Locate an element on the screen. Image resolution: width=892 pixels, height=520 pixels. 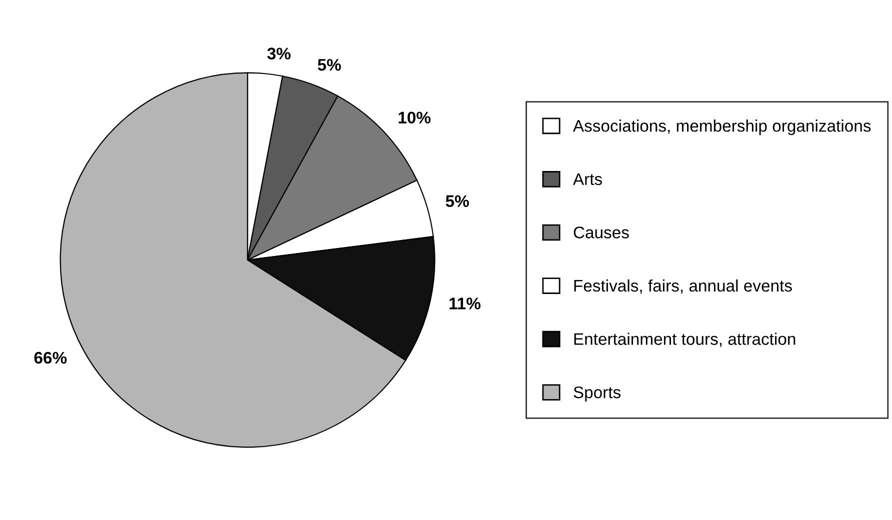
legend-label: Causes is located at coordinates (601, 232).